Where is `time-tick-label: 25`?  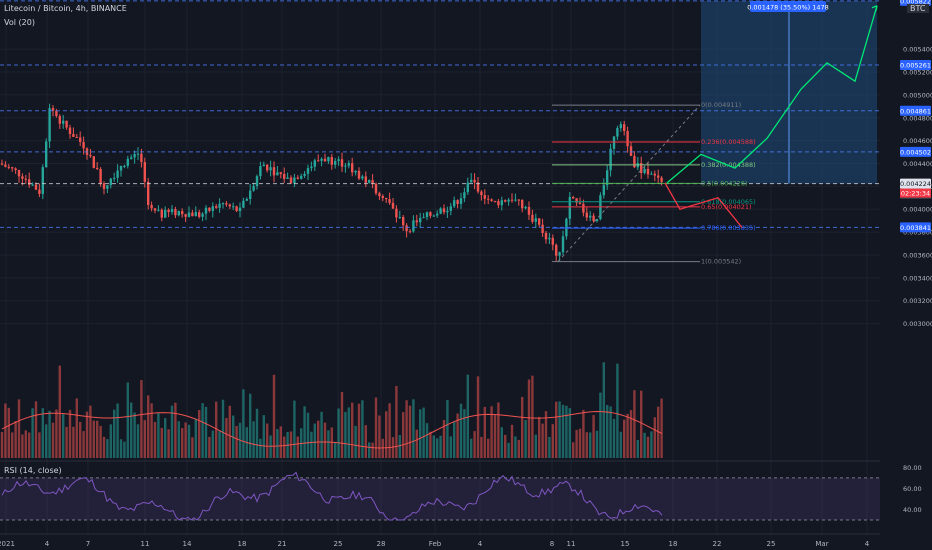 time-tick-label: 25 is located at coordinates (338, 544).